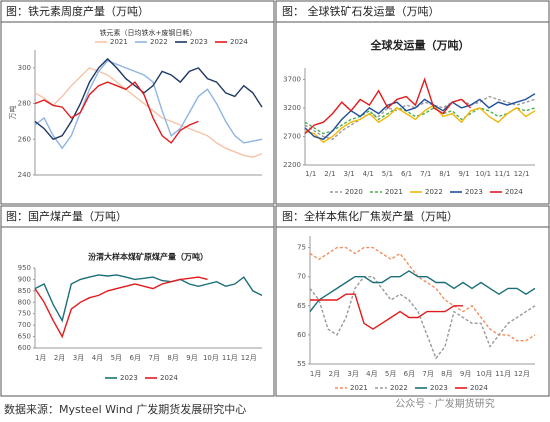 This screenshot has height=422, width=550. What do you see at coordinates (301, 248) in the screenshot?
I see `y-tick-label: 75` at bounding box center [301, 248].